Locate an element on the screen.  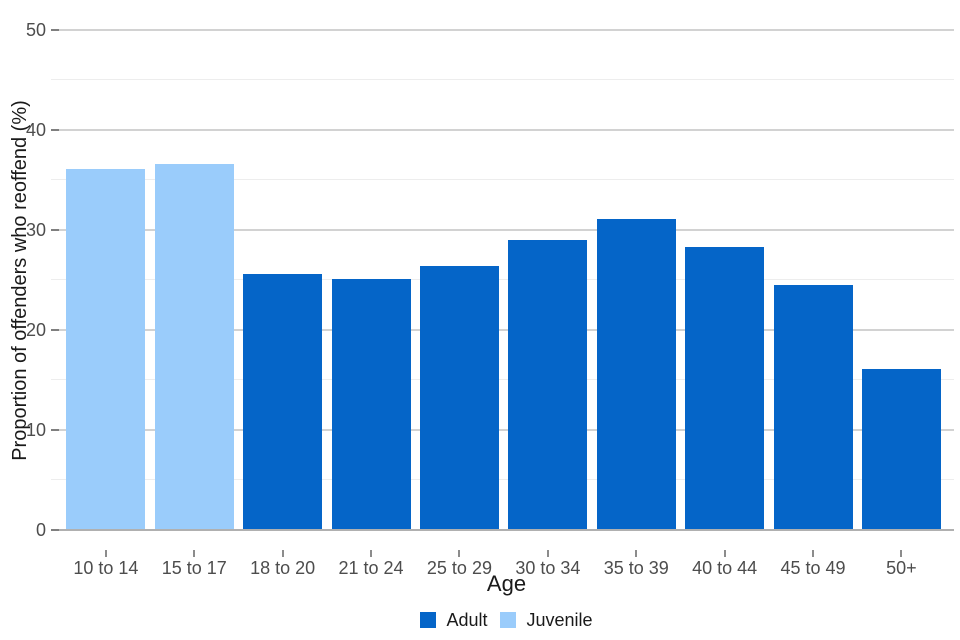
x-axis-line is located at coordinates (506, 530).